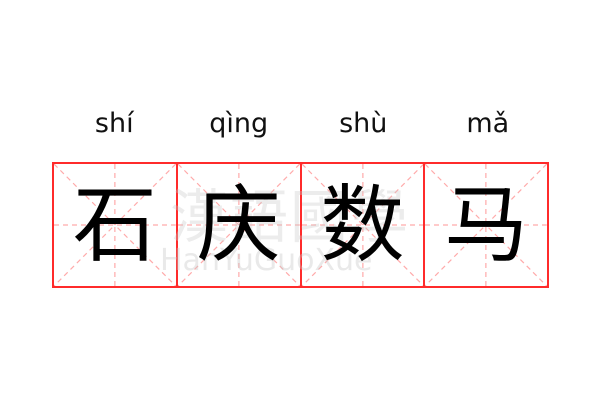 Image resolution: width=600 pixels, height=400 pixels. I want to click on character-cell: 庆, so click(240, 225).